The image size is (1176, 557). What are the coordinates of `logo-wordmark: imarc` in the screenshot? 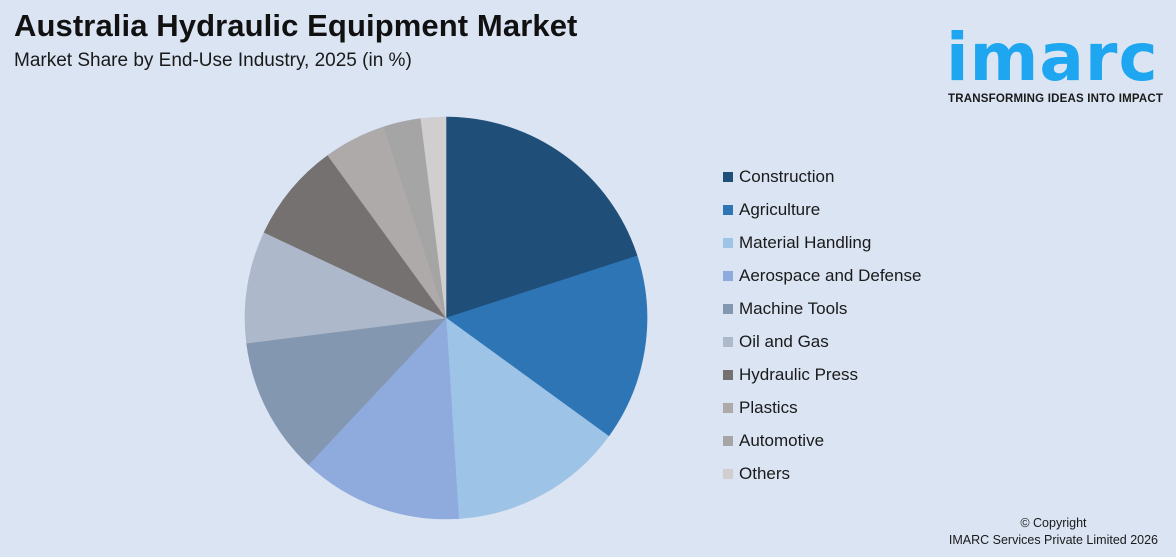 It's located at (1052, 57).